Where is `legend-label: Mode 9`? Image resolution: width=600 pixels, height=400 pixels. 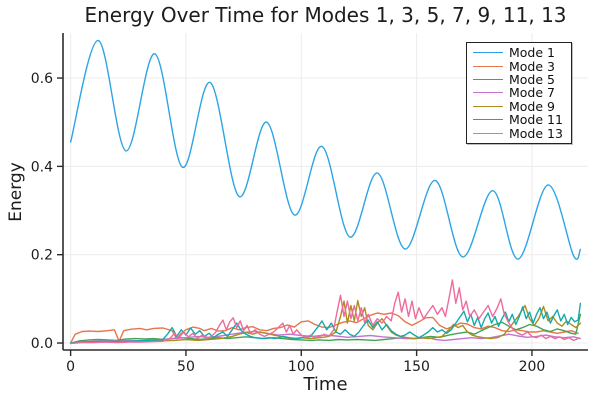
legend-label: Mode 9 is located at coordinates (532, 106).